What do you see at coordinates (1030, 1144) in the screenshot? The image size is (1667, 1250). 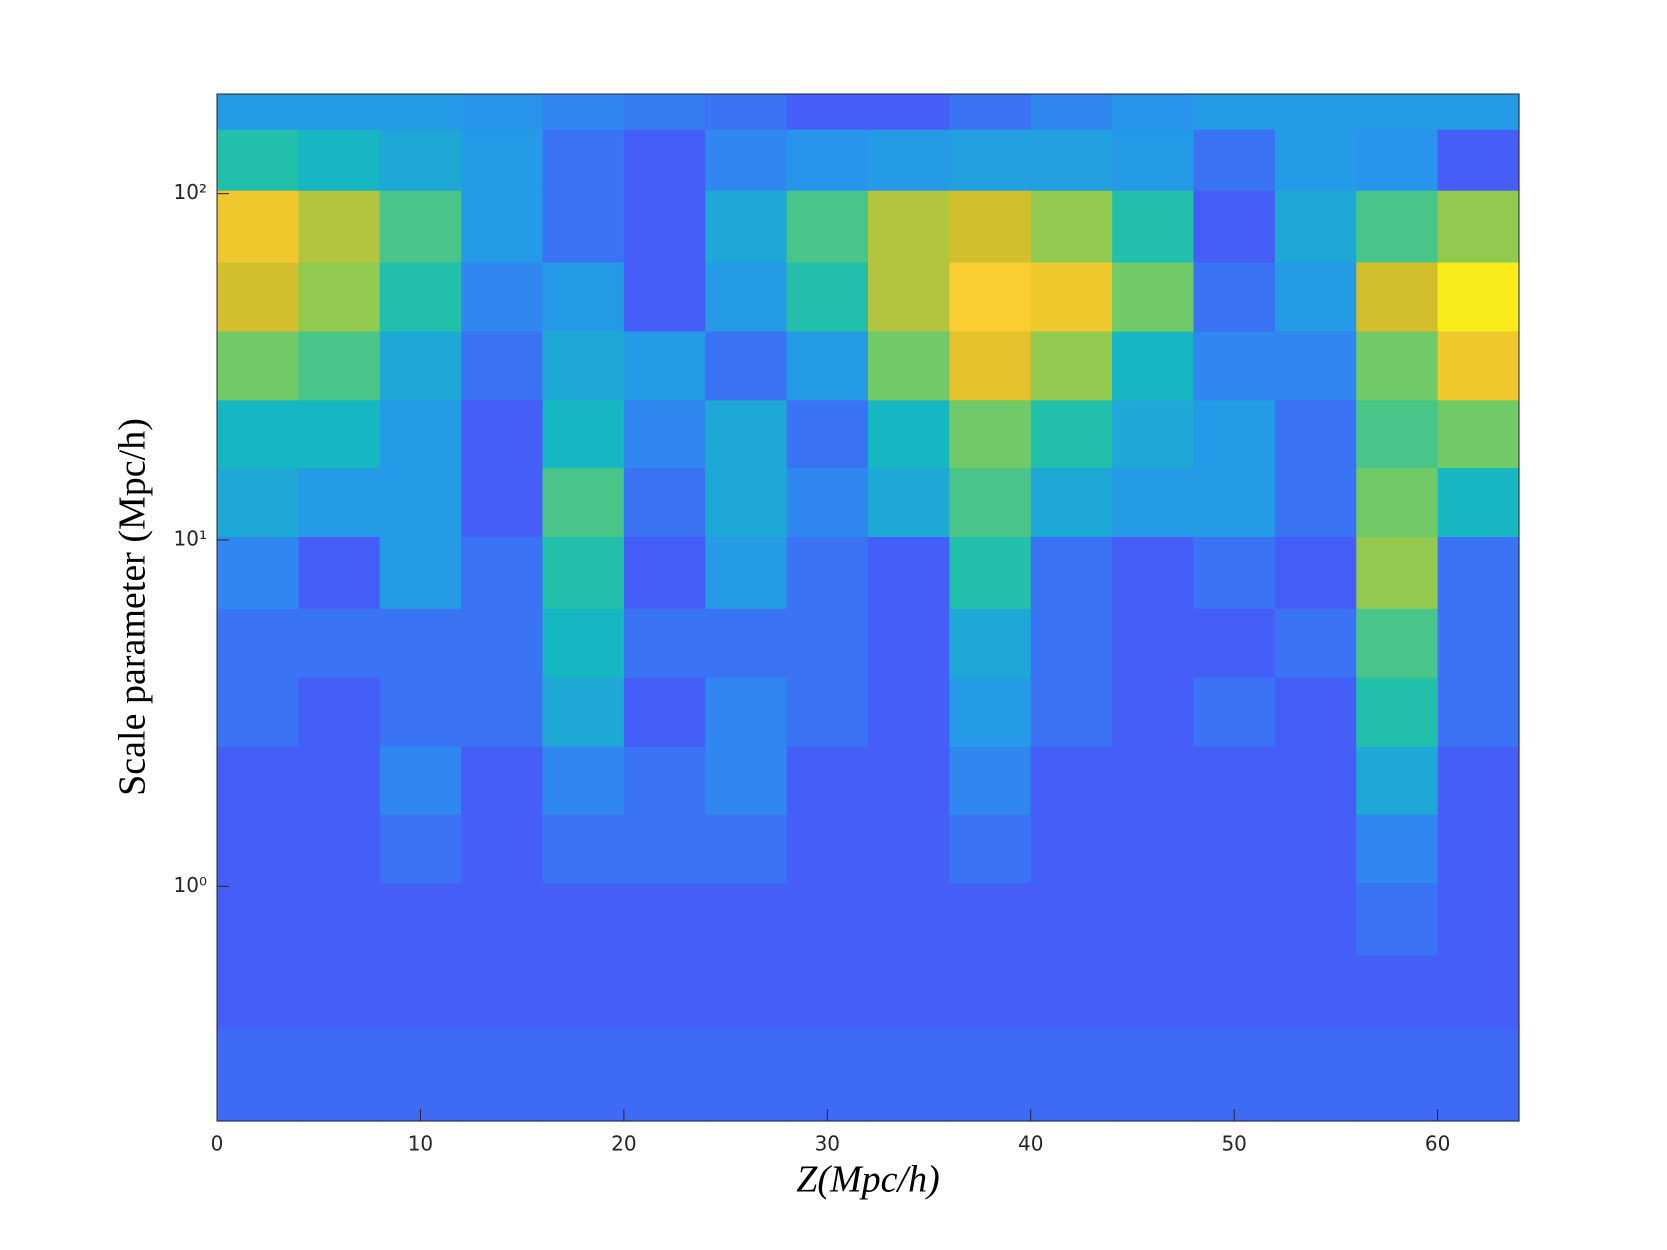 I see `x-tick-label: 40` at bounding box center [1030, 1144].